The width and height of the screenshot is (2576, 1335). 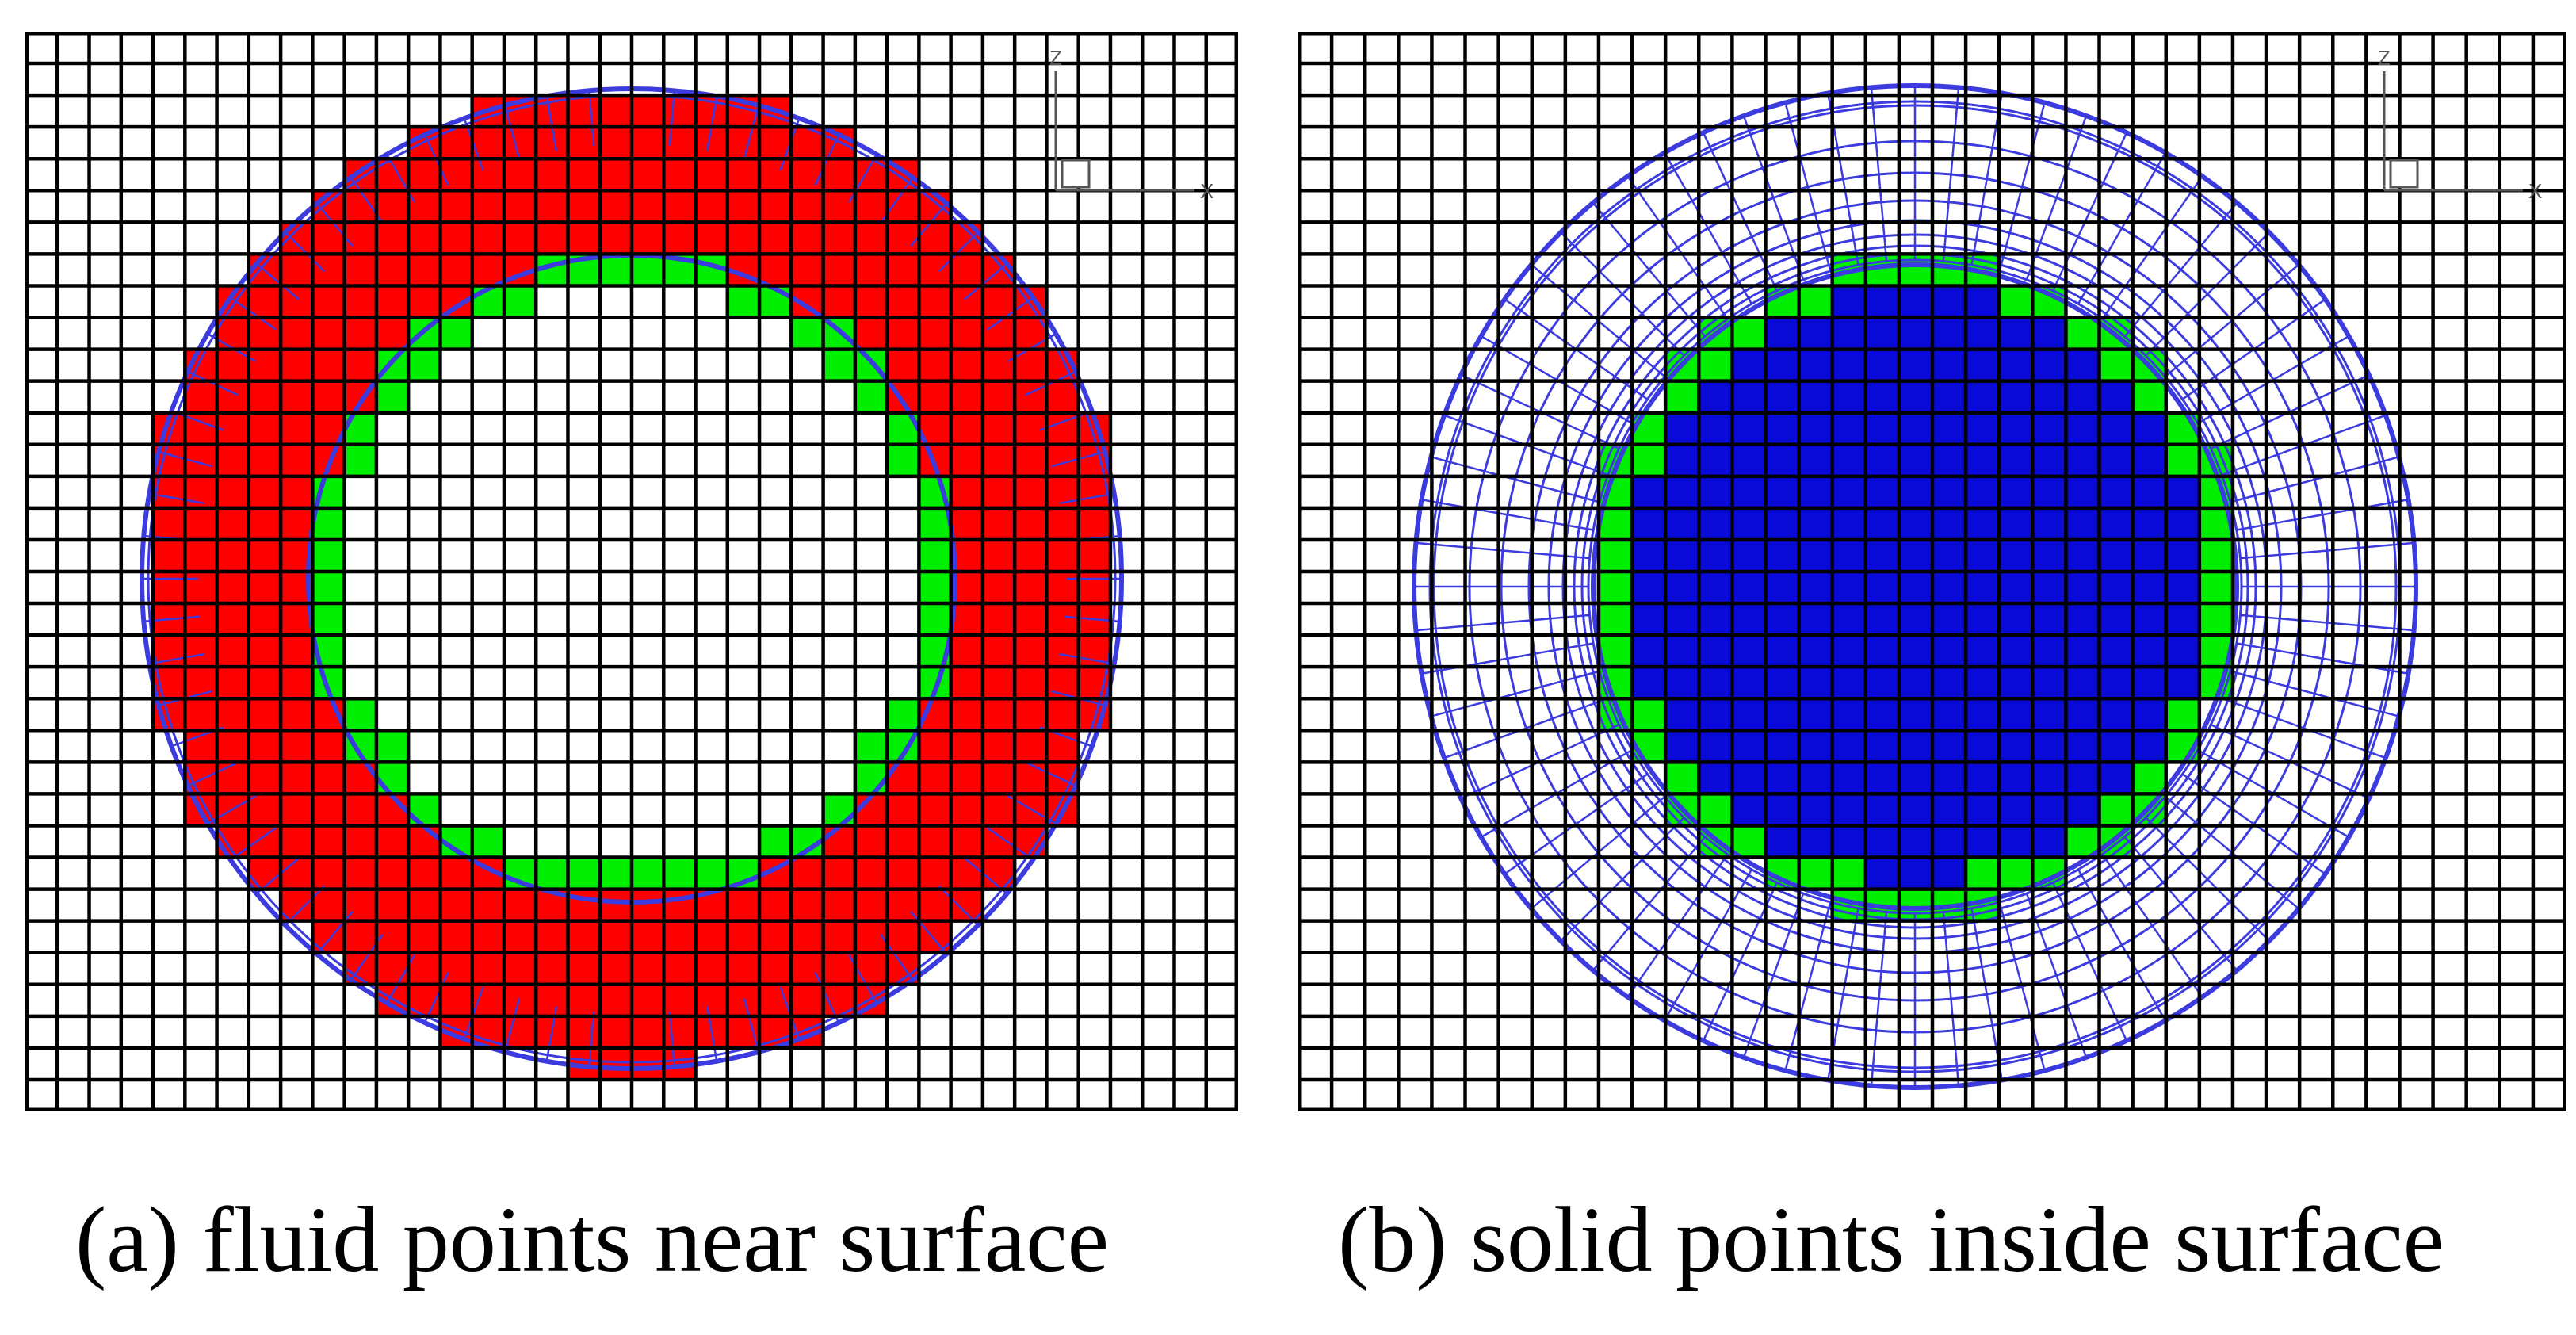 I want to click on axis-origin-box, so click(x=1076, y=174).